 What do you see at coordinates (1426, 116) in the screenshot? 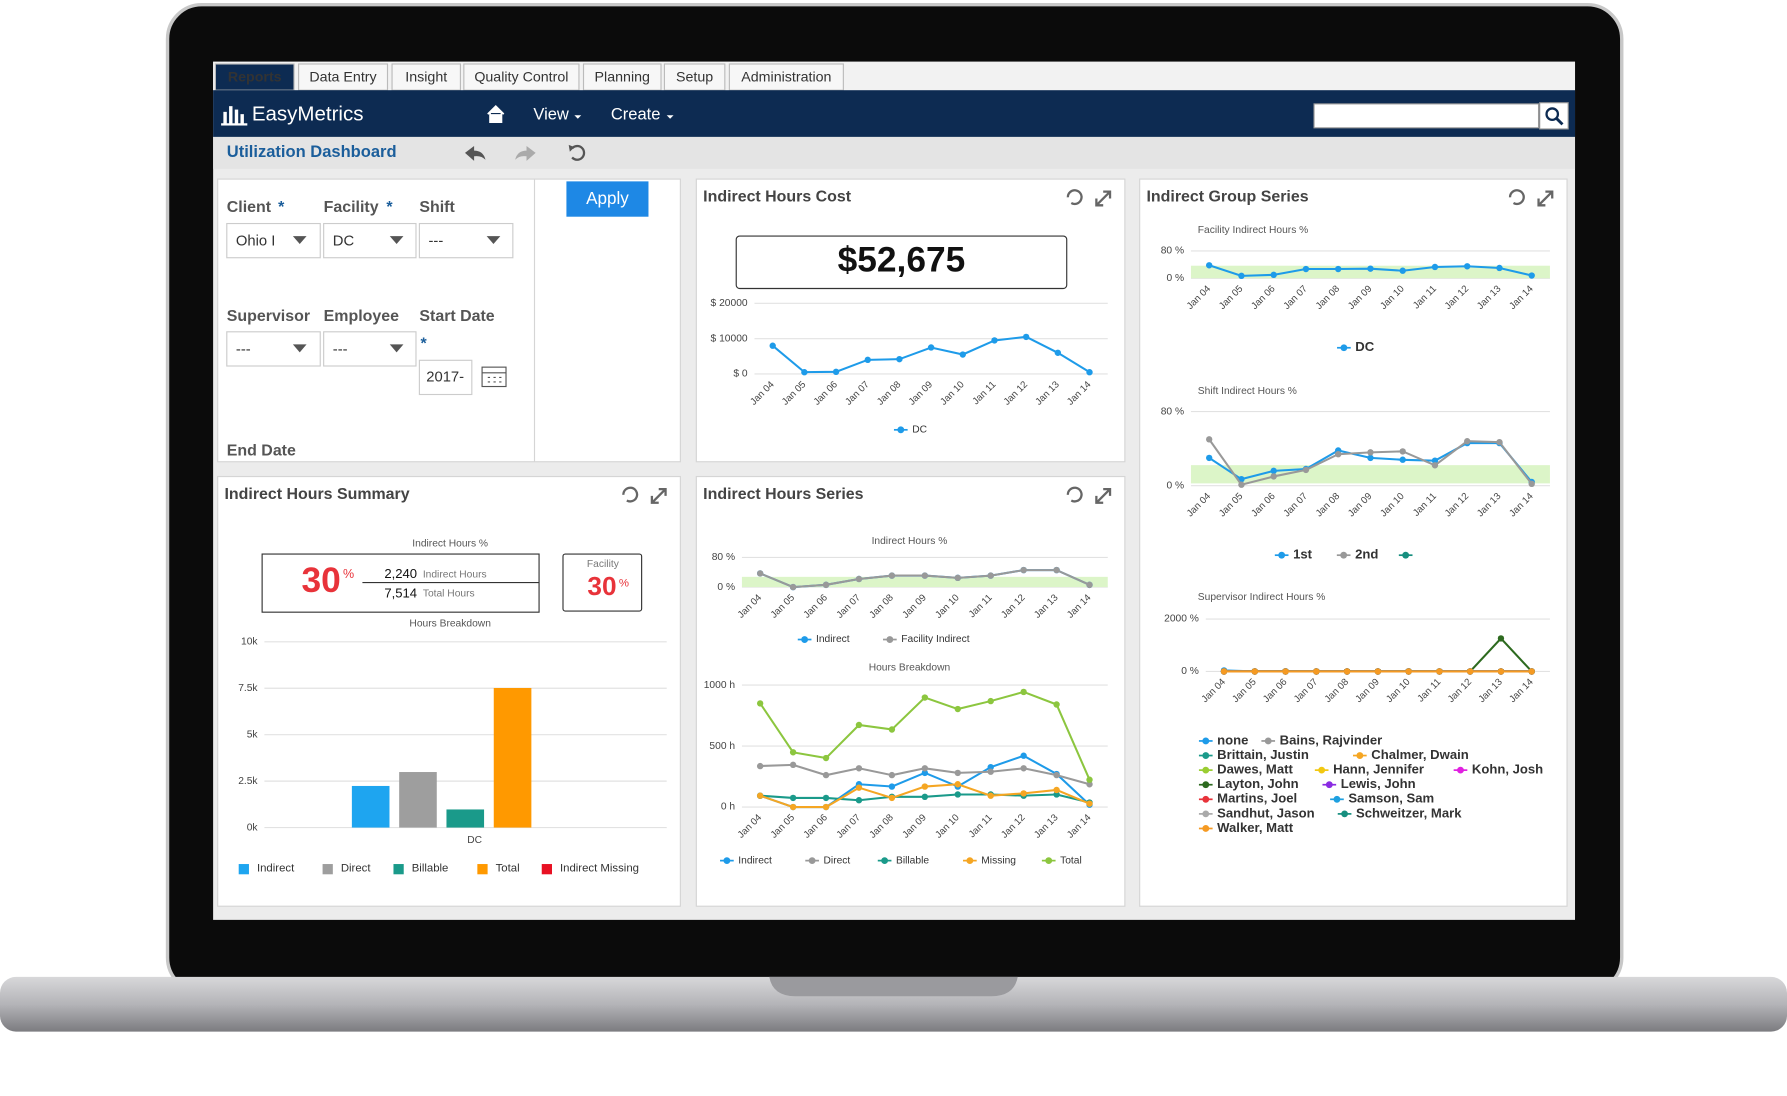
I see `search-input` at bounding box center [1426, 116].